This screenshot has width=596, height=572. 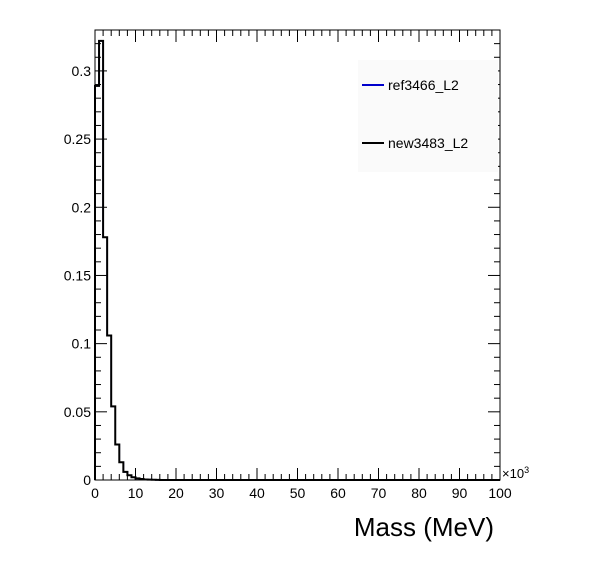 What do you see at coordinates (95, 493) in the screenshot?
I see `x-tick-label: 0` at bounding box center [95, 493].